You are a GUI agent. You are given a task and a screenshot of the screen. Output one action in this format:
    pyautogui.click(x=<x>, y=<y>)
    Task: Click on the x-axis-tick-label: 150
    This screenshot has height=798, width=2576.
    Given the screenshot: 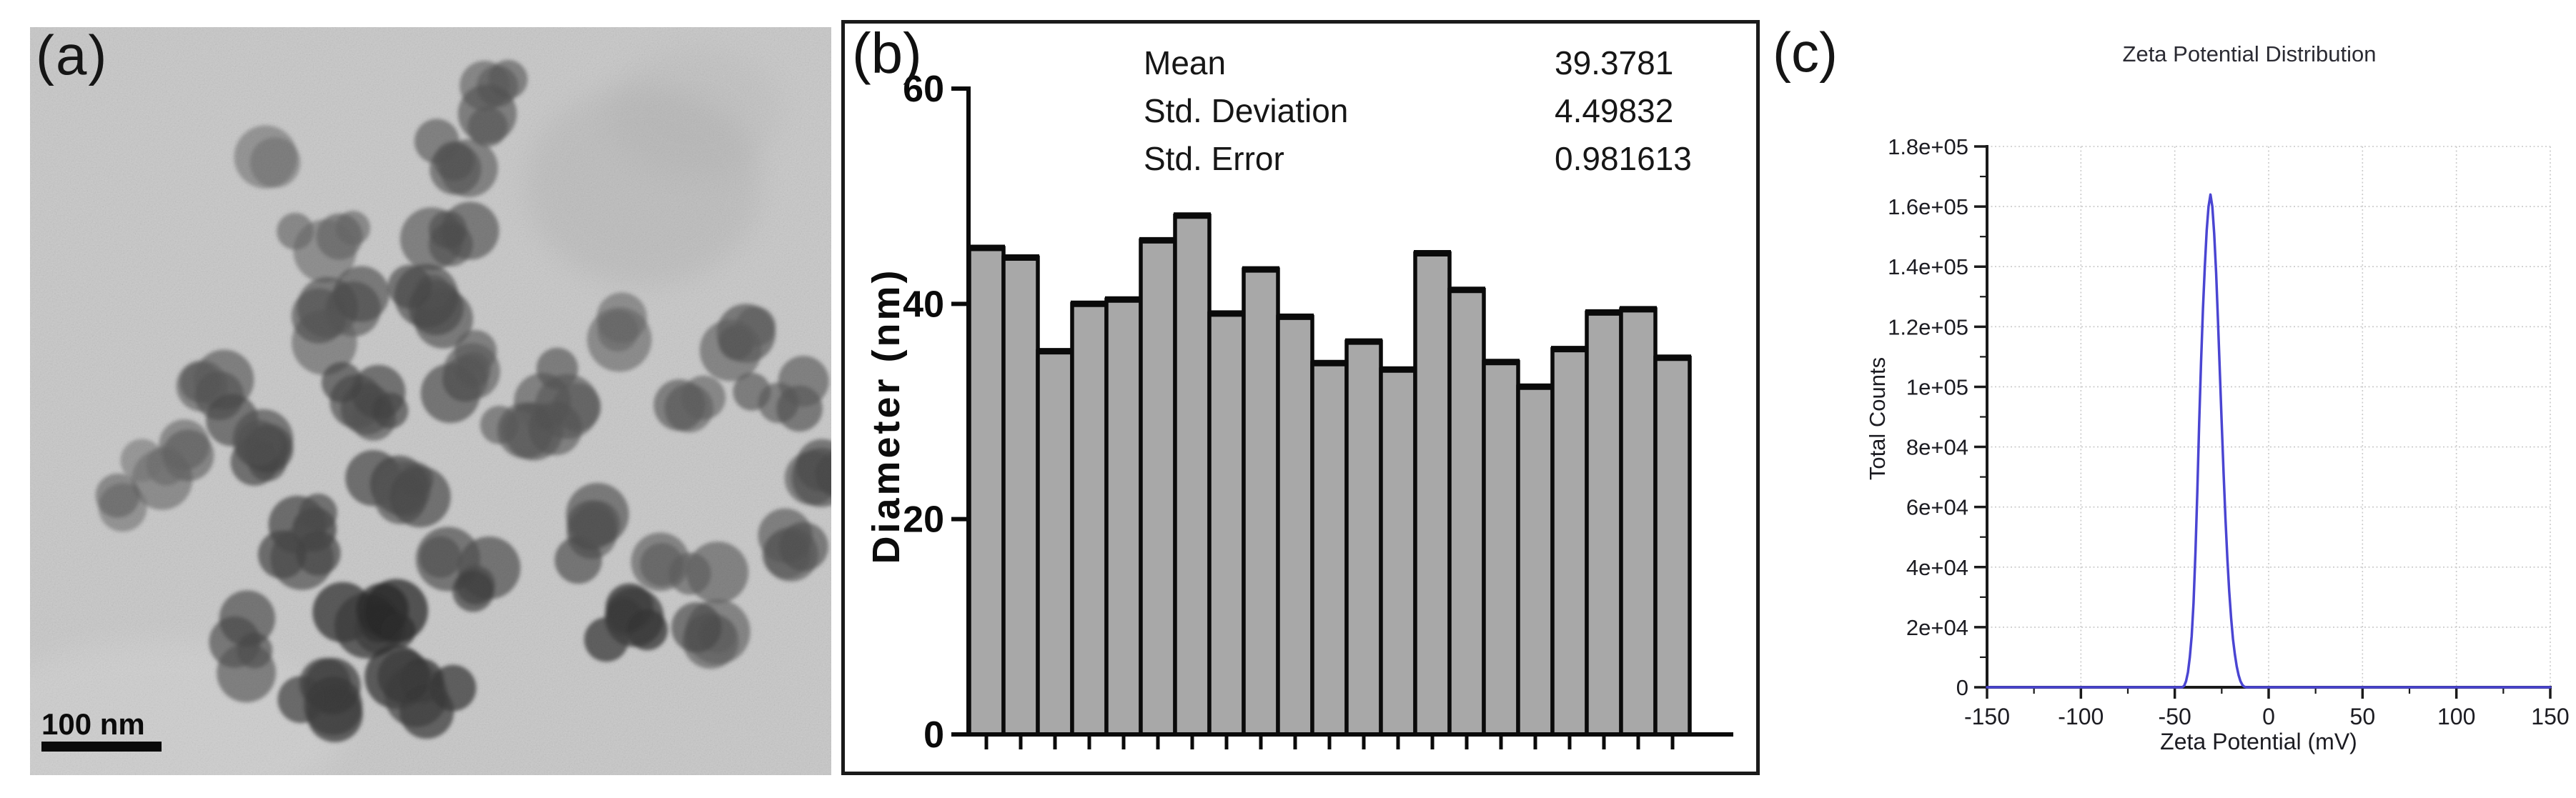 What is the action you would take?
    pyautogui.click(x=2550, y=716)
    